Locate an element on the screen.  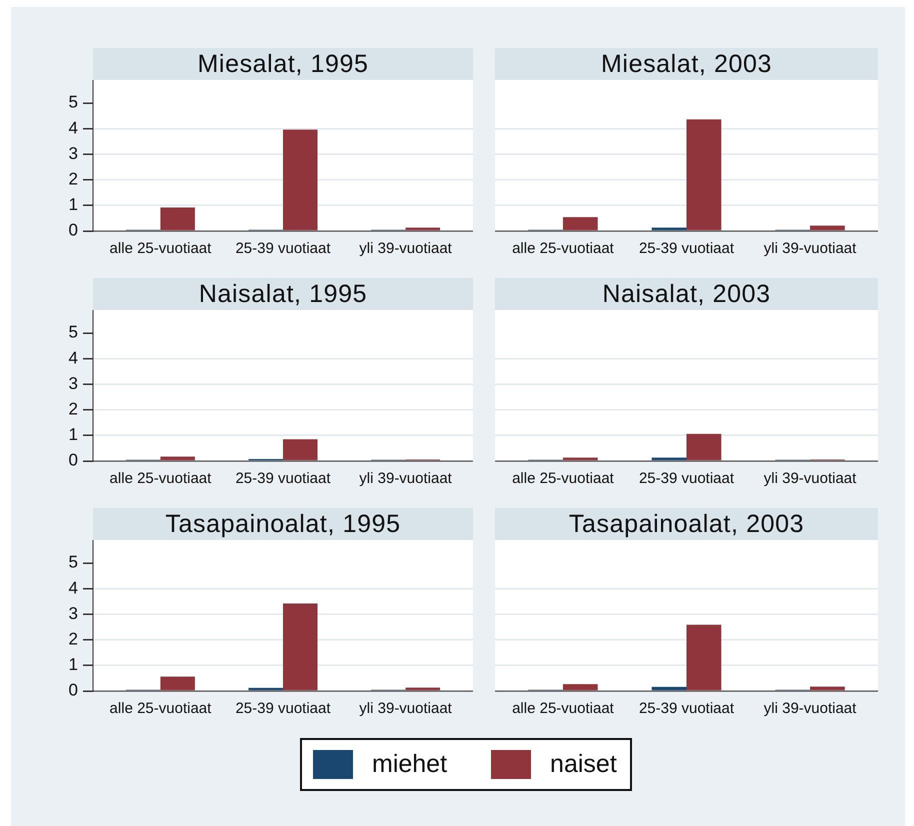
legend-label: naiset is located at coordinates (583, 764).